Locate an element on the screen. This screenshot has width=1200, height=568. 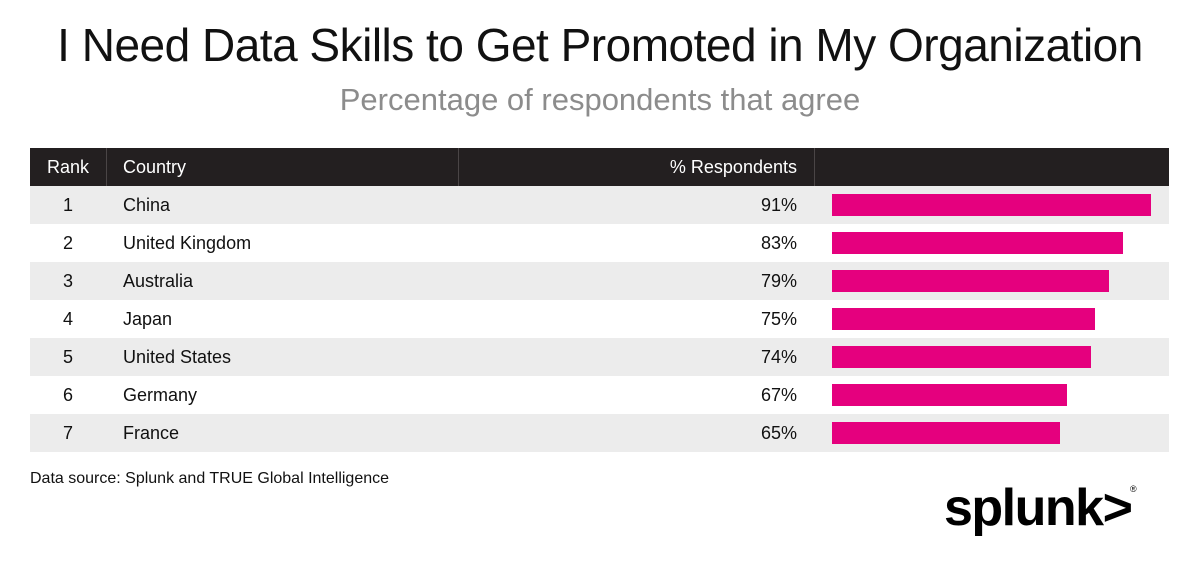
table-row: 7 France 65% is located at coordinates (599, 433).